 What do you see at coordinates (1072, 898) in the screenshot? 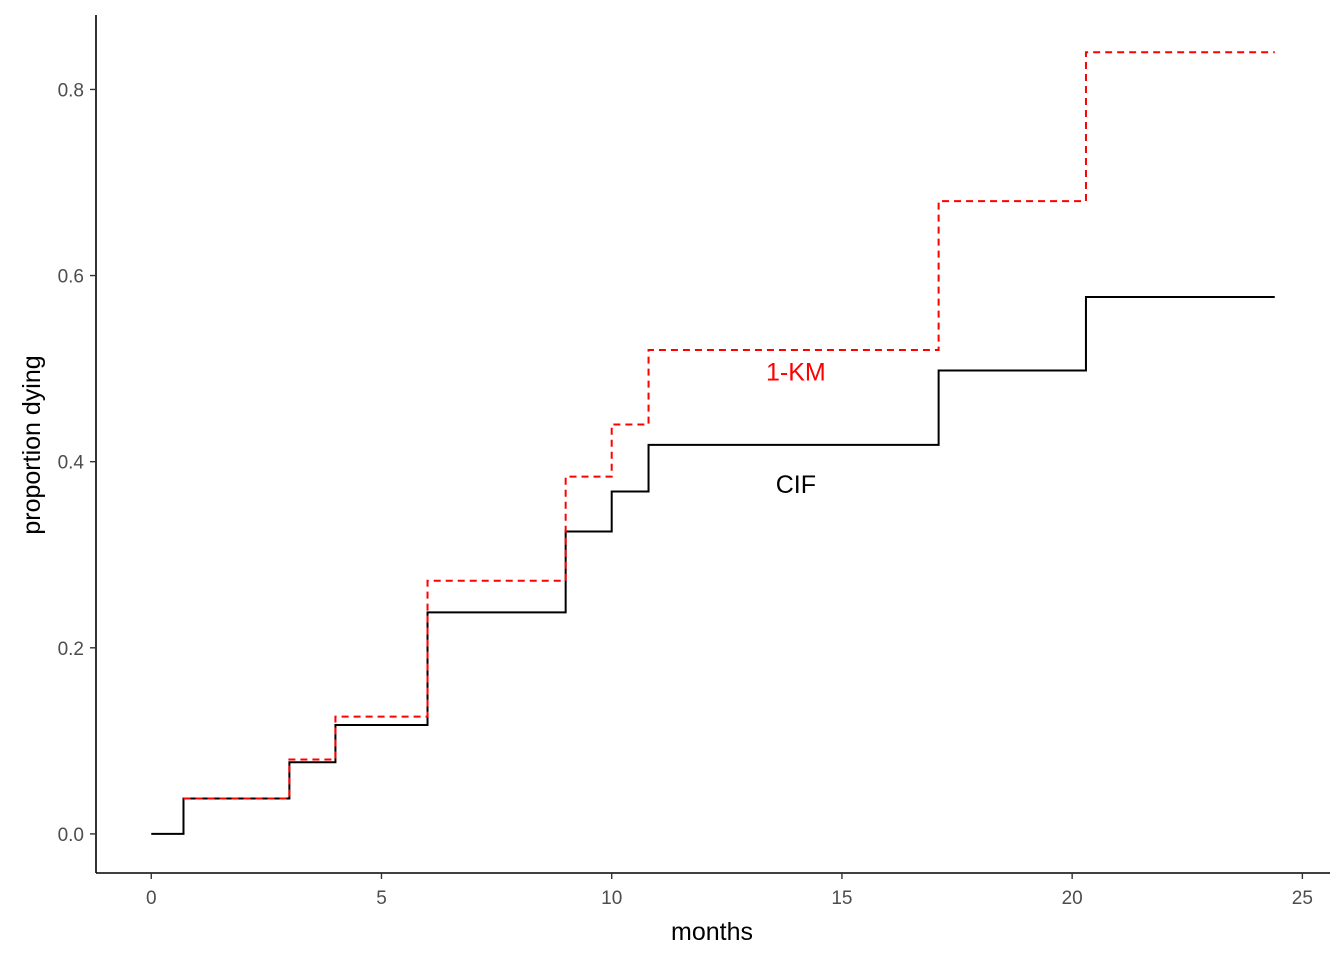
I see `x-tick-label: 20` at bounding box center [1072, 898].